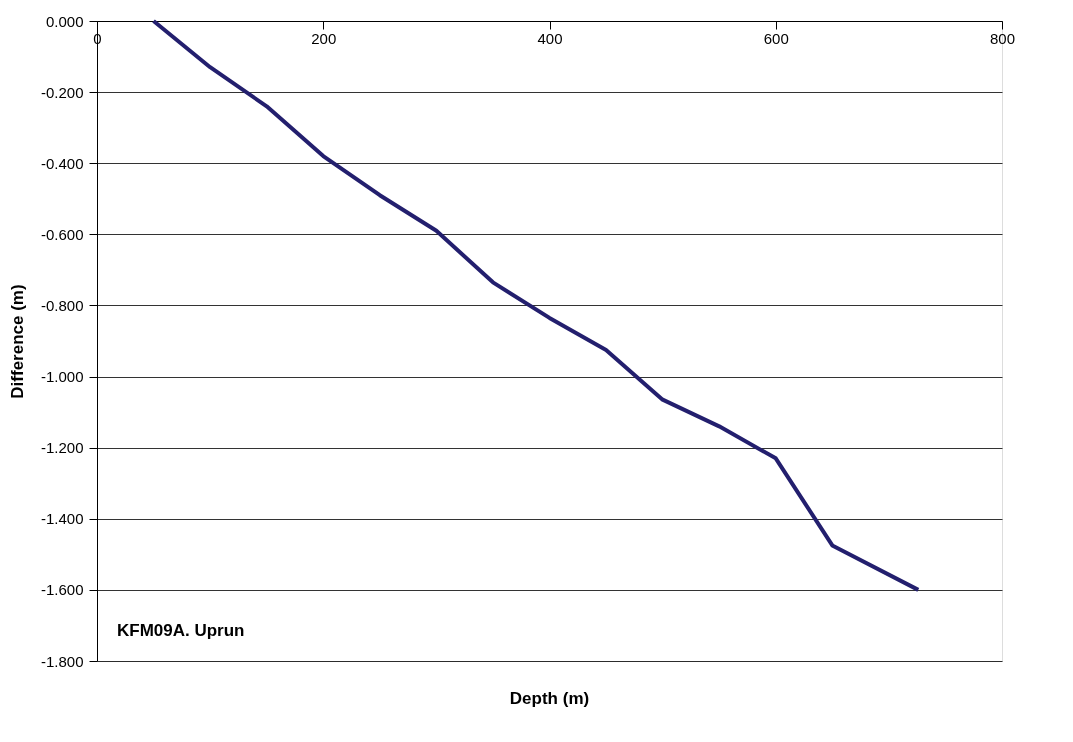  Describe the element at coordinates (62, 377) in the screenshot. I see `y-tick-label: -1.000` at that location.